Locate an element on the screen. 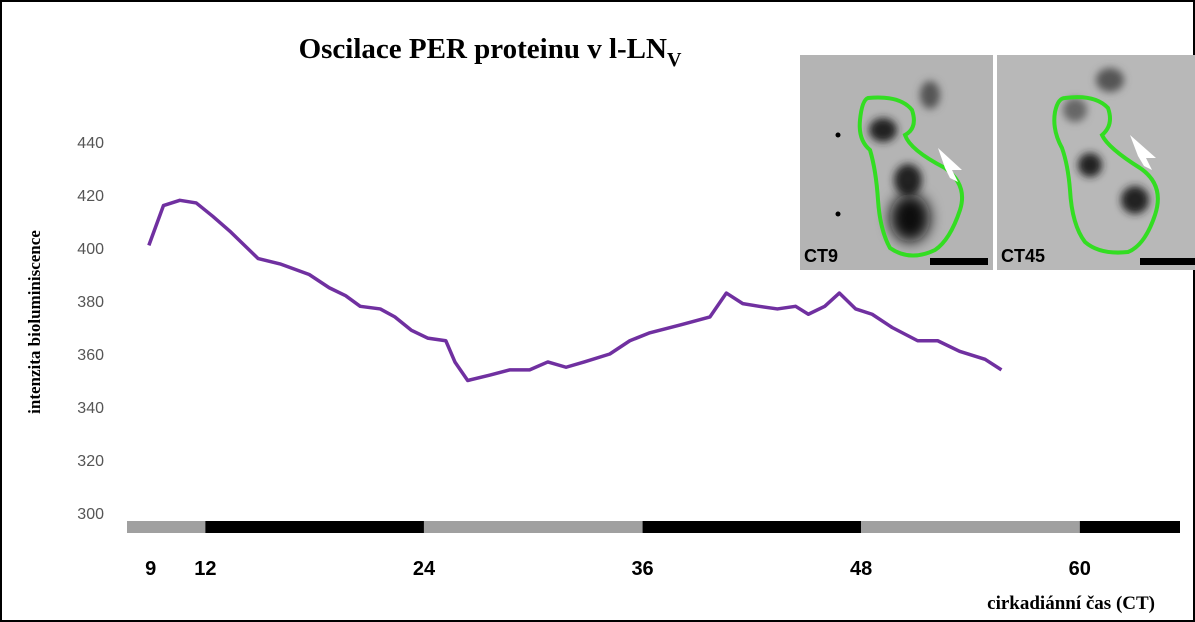 This screenshot has height=622, width=1195. inset-label: CT9 is located at coordinates (821, 256).